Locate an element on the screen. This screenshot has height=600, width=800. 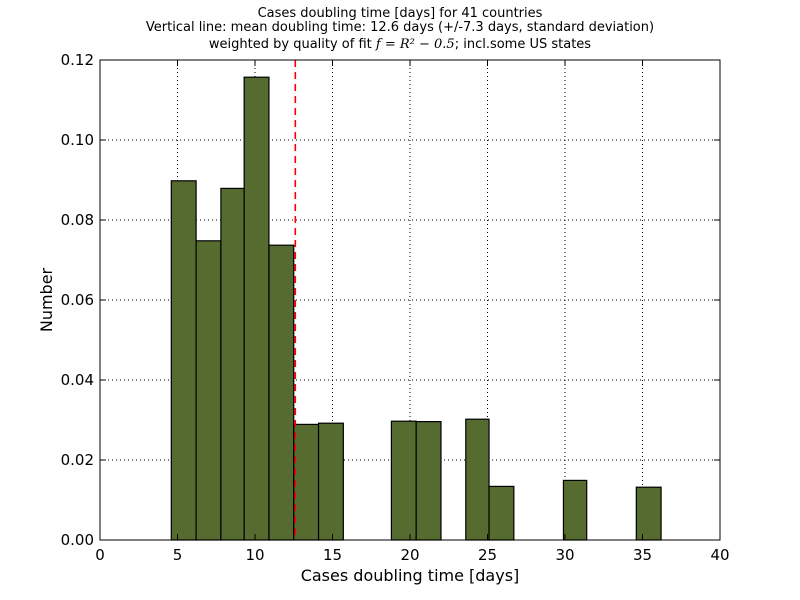
y-tick-label-4: 0.08 is located at coordinates (77, 220).